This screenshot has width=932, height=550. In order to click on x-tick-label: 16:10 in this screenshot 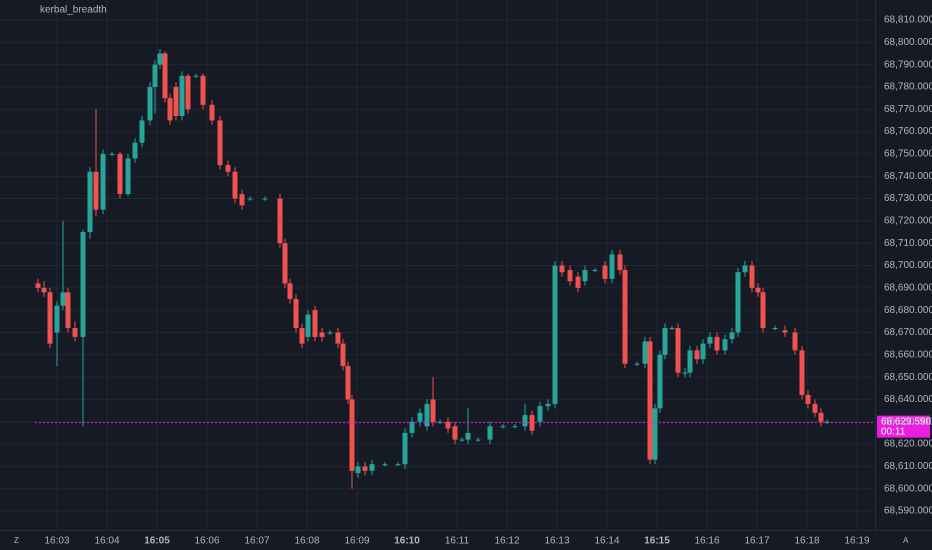, I will do `click(407, 541)`.